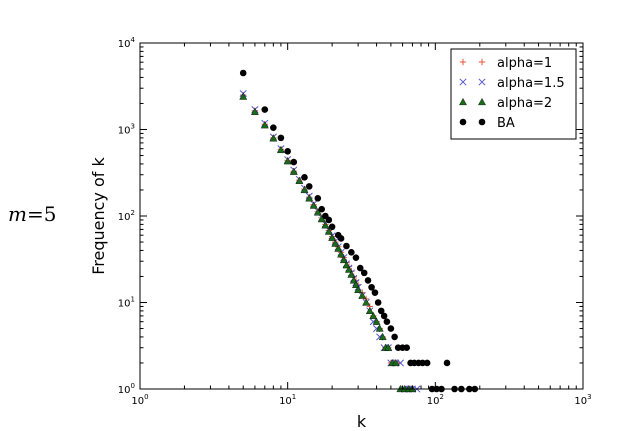  Describe the element at coordinates (524, 63) in the screenshot. I see `legend-label: alpha=1` at that location.